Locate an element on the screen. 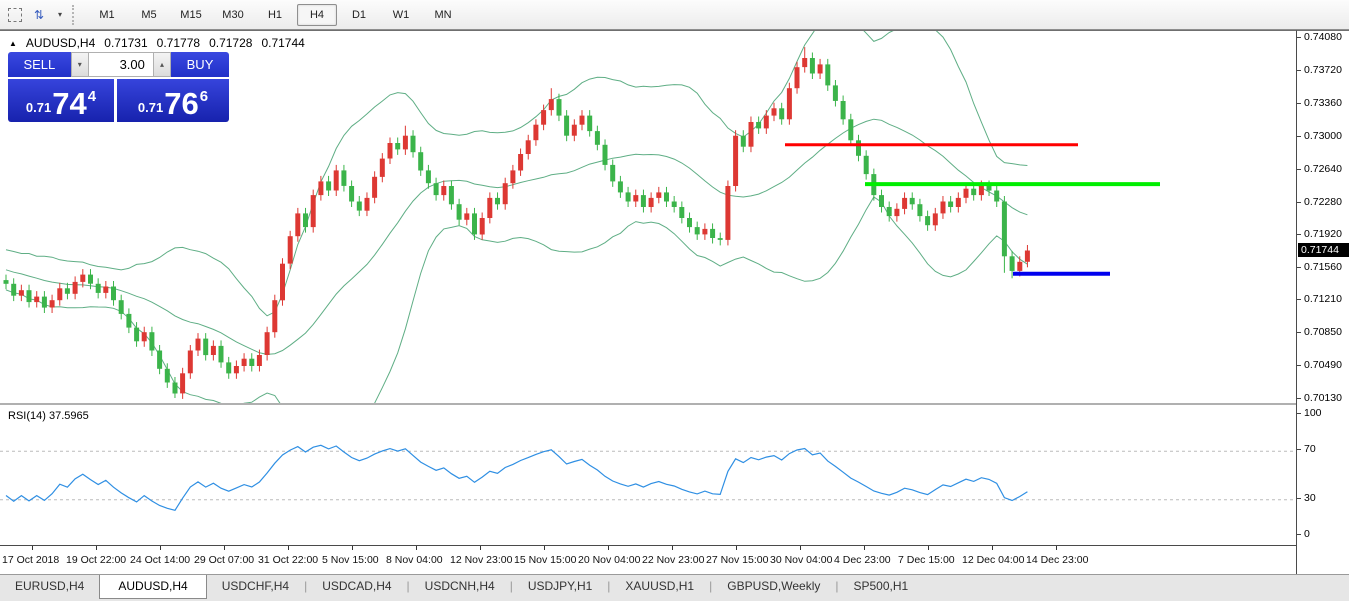 The width and height of the screenshot is (1349, 601). price-axis-label: 0.73360 is located at coordinates (1323, 103).